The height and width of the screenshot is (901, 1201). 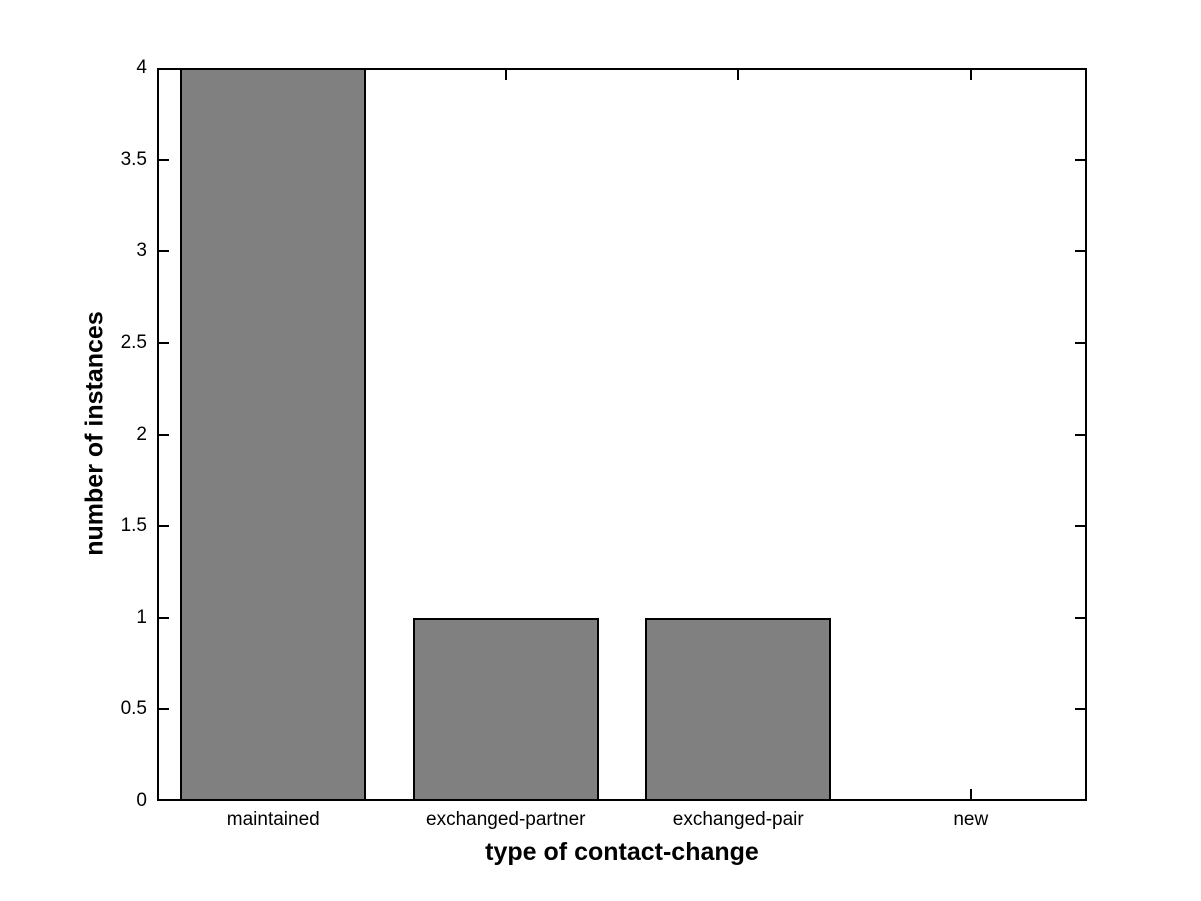 I want to click on bar-exchanged-partner, so click(x=505, y=709).